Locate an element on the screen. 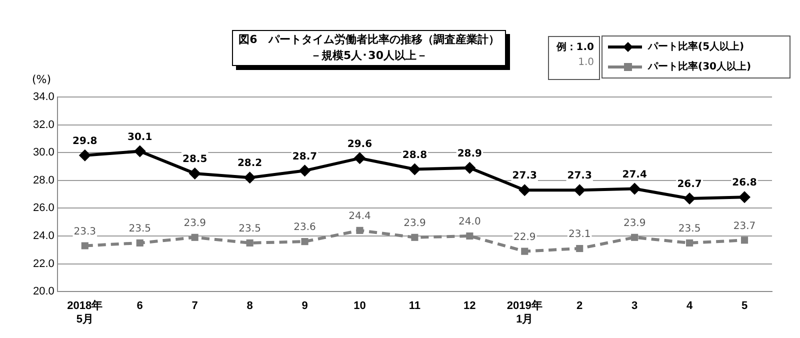  x-tick-label: 2018年 5月 is located at coordinates (85, 312).